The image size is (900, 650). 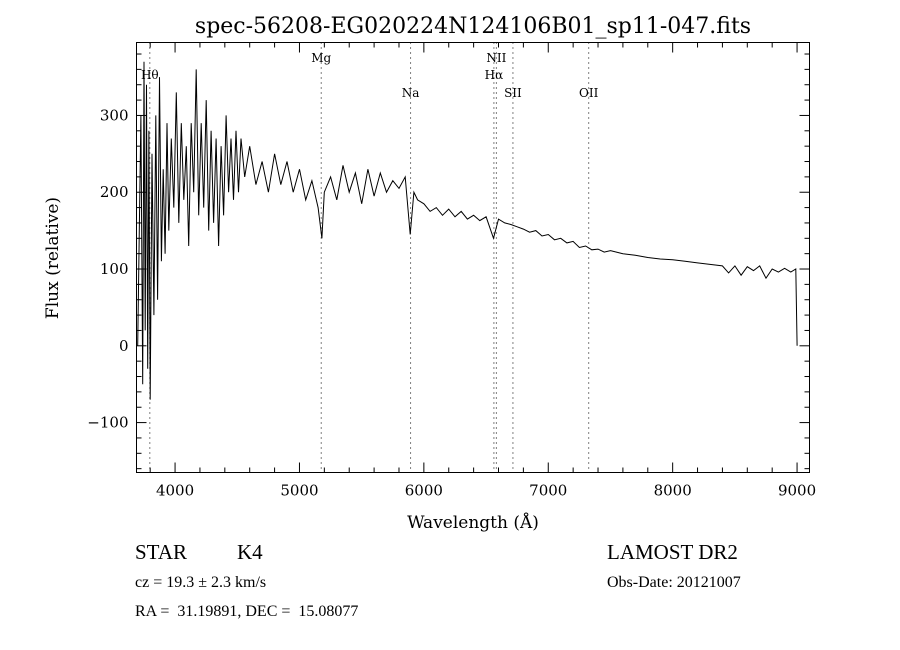 What do you see at coordinates (673, 491) in the screenshot?
I see `x-tick-label: 8000` at bounding box center [673, 491].